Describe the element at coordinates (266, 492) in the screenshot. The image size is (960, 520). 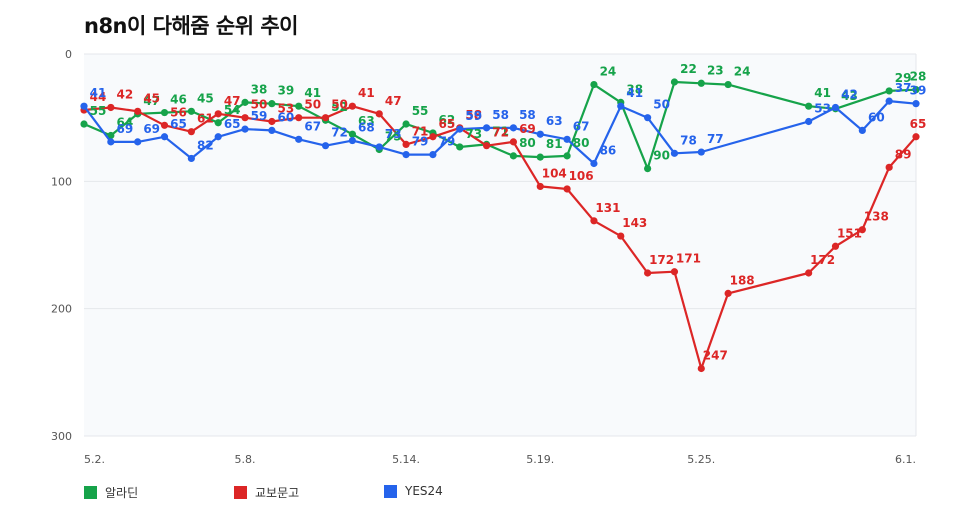
I see `legend-item-kyobo: 교보문고` at that location.